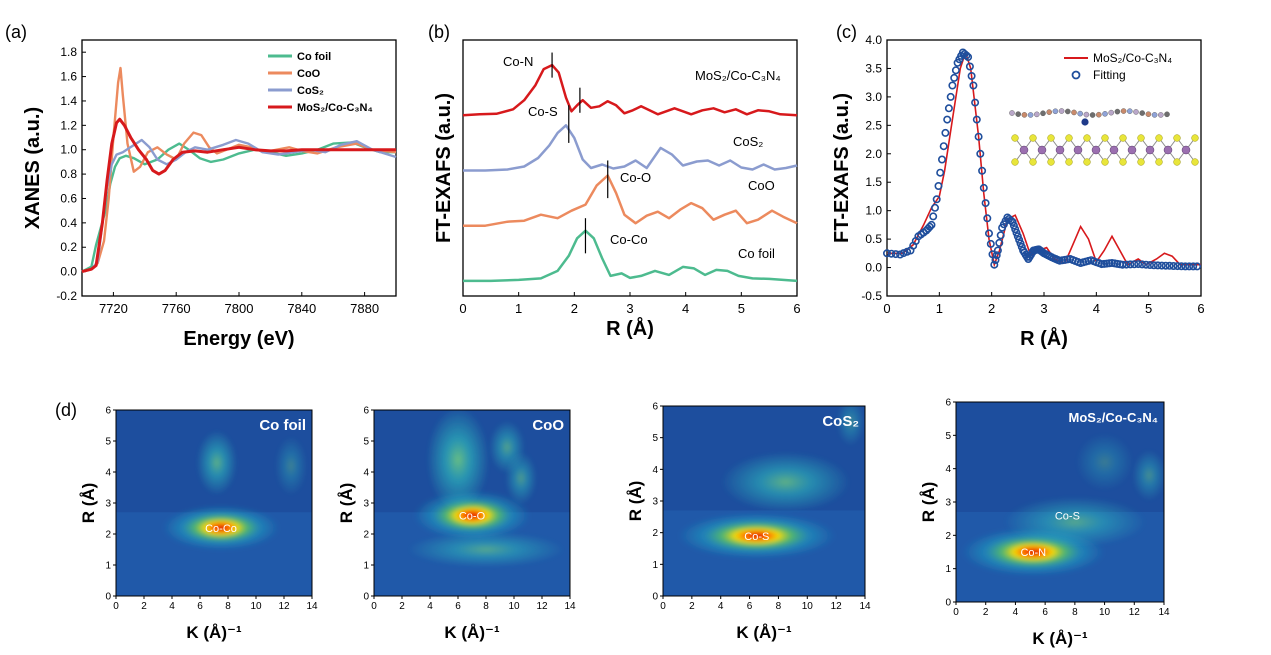  I want to click on panel-c-xtick-label: 6, so click(1200, 308).